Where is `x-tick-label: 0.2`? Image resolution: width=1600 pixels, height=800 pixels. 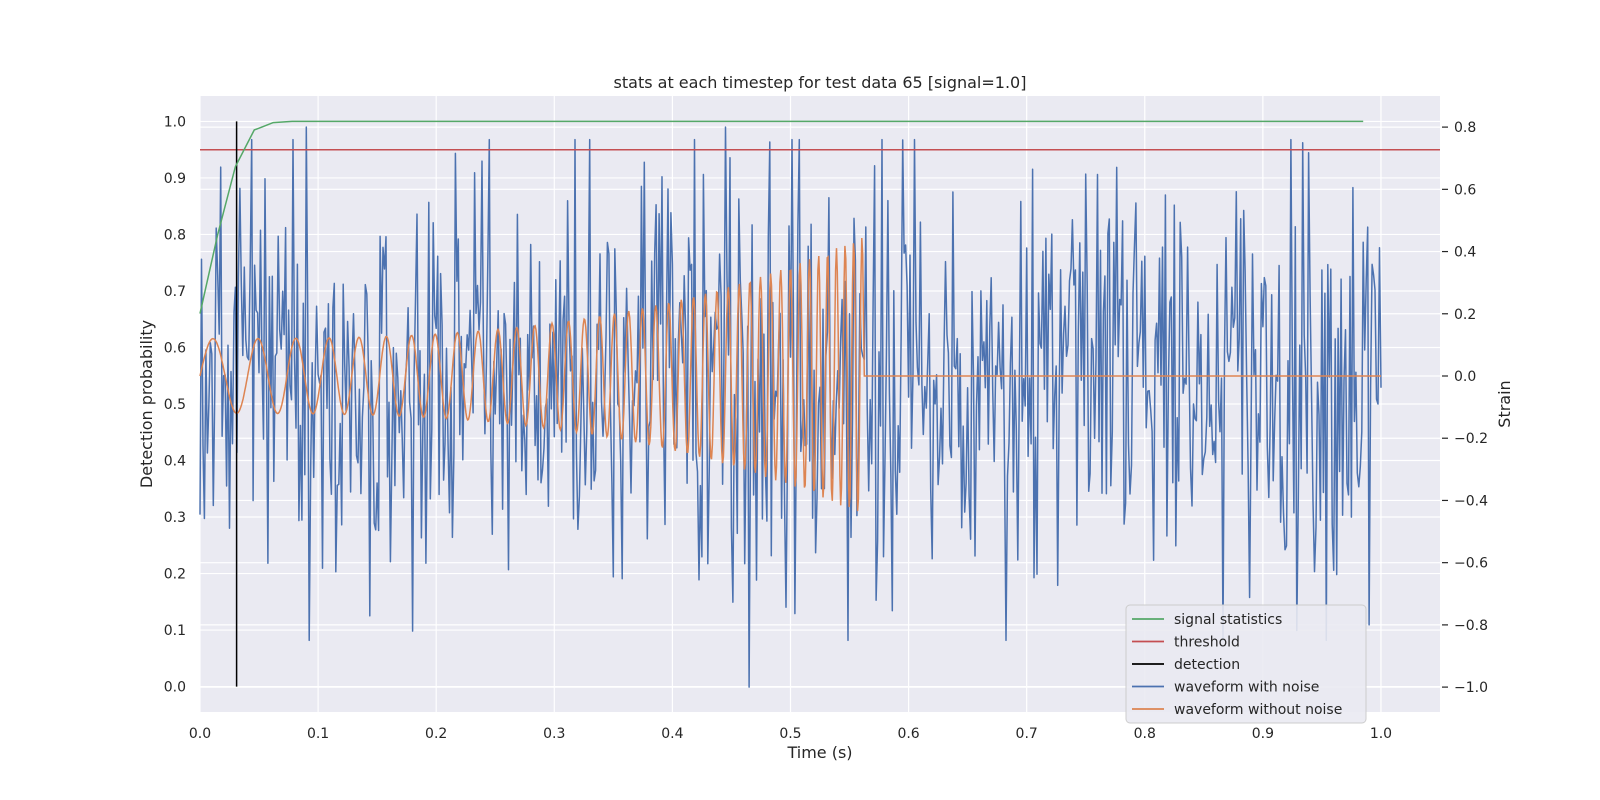 x-tick-label: 0.2 is located at coordinates (436, 734).